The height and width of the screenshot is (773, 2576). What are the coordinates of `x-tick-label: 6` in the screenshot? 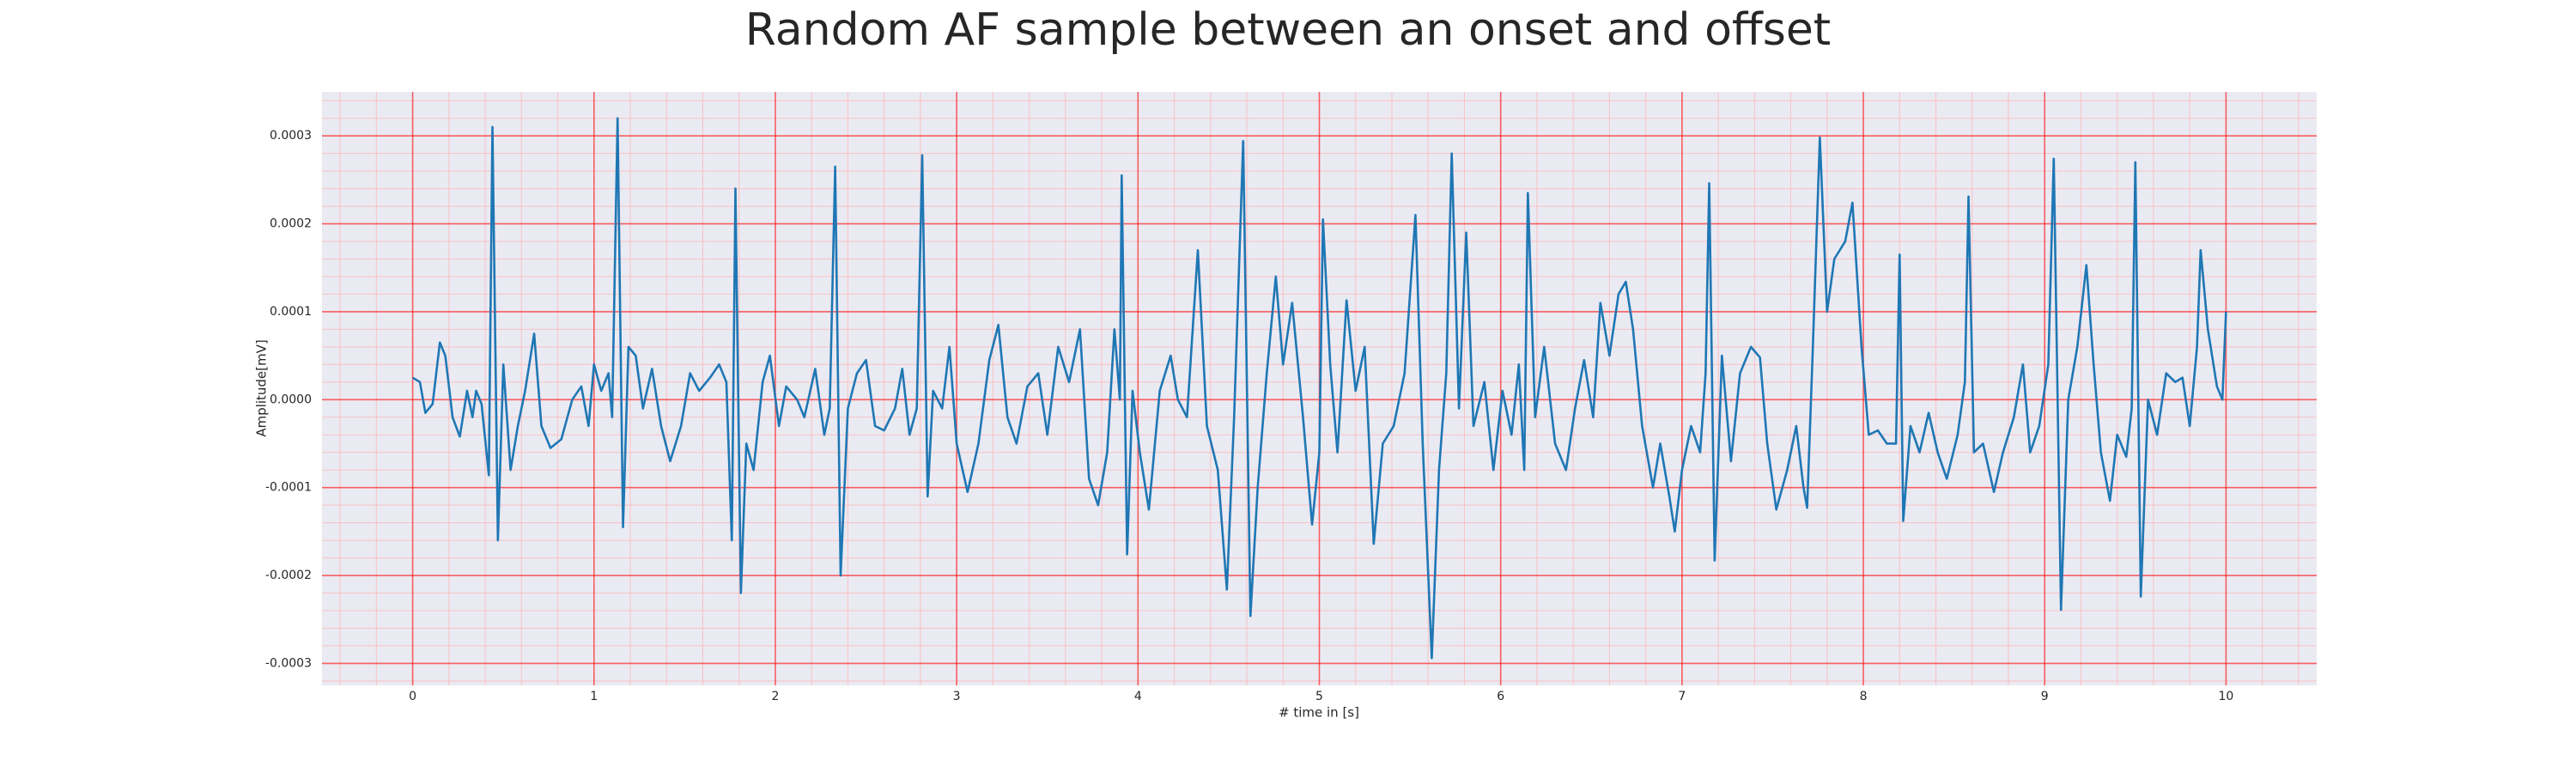 It's located at (1500, 696).